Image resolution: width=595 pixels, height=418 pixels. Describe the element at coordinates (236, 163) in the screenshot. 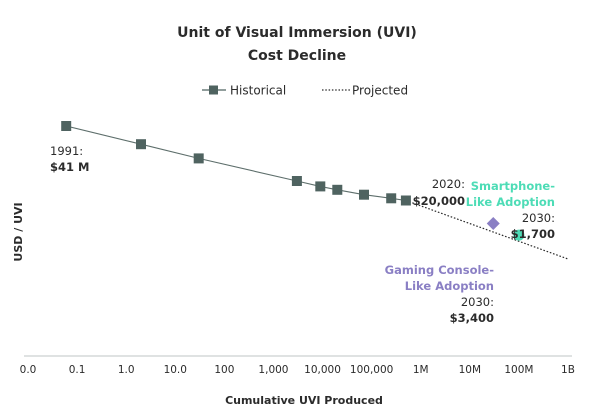

I see `historical-line` at that location.